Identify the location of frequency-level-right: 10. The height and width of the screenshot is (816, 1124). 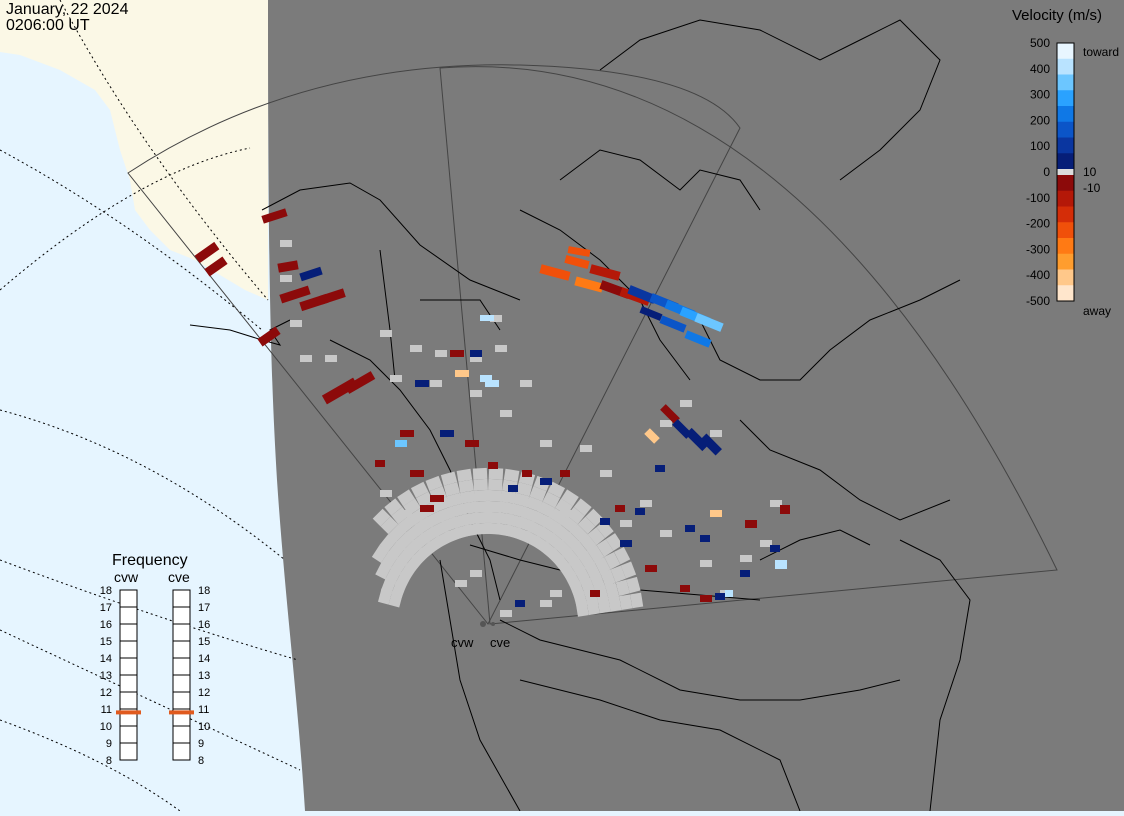
(204, 727).